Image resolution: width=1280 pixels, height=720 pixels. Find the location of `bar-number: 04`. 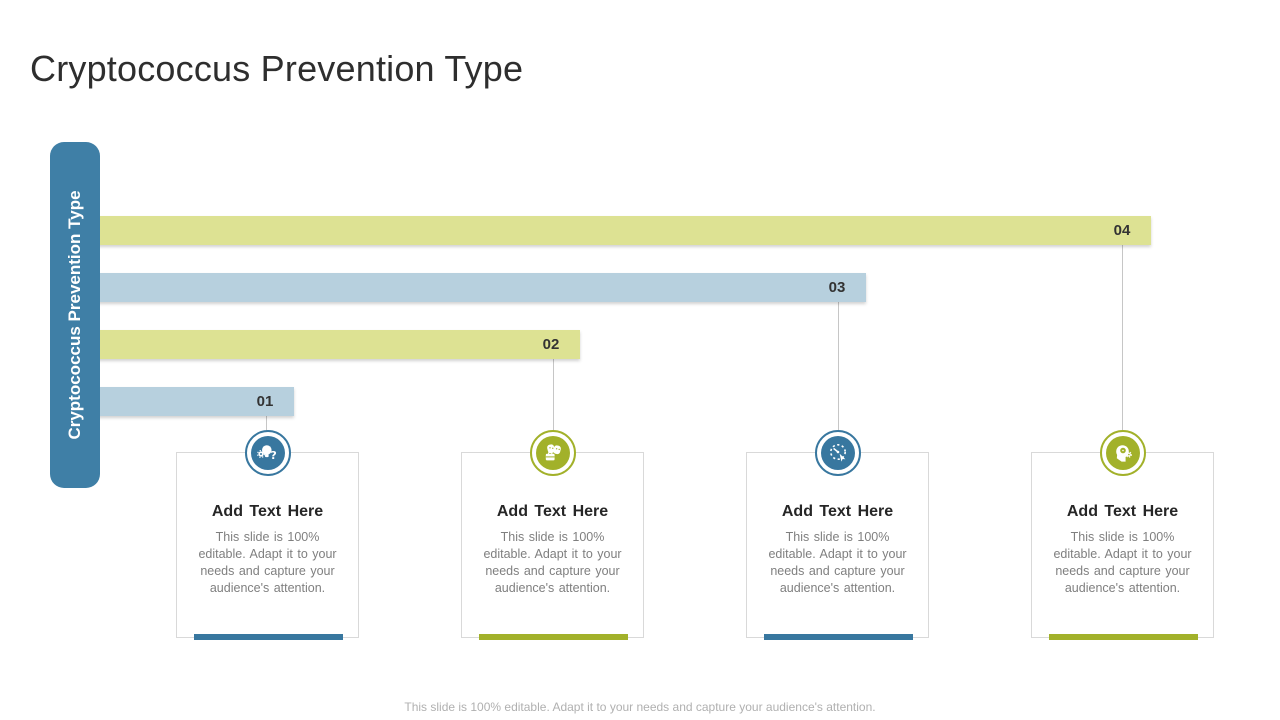

bar-number: 04 is located at coordinates (1122, 230).